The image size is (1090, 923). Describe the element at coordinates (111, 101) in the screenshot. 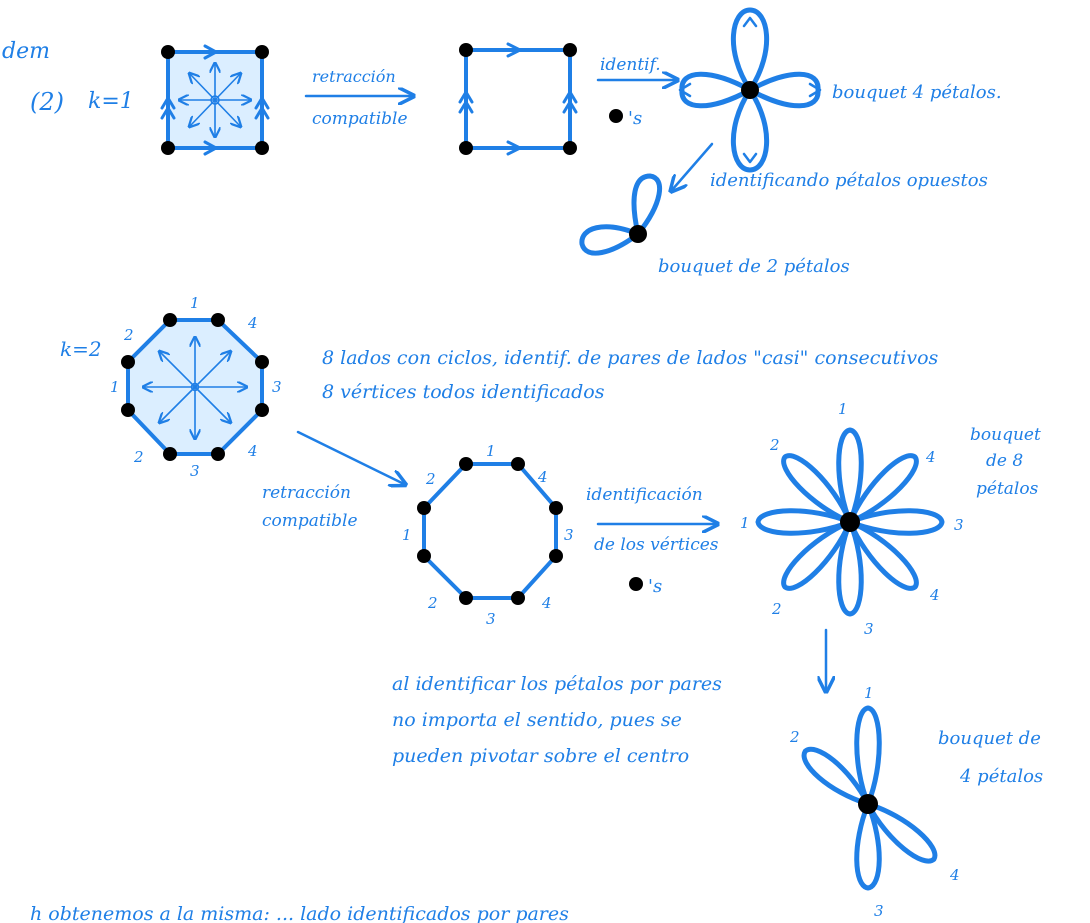

I see `k1-label: k=1` at that location.